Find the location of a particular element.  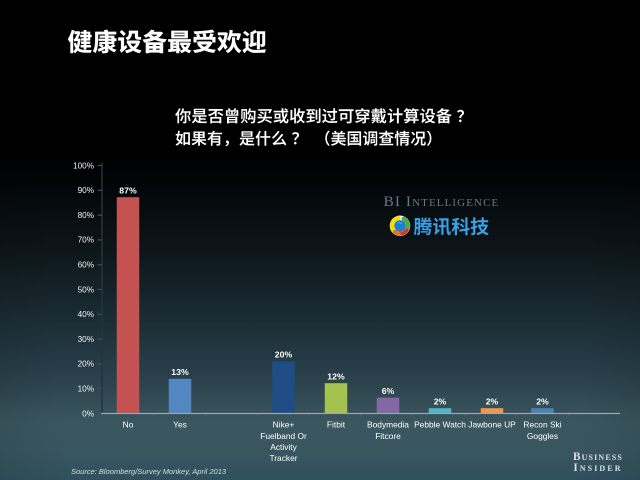

svg-text: Fitcore is located at coordinates (388, 436).